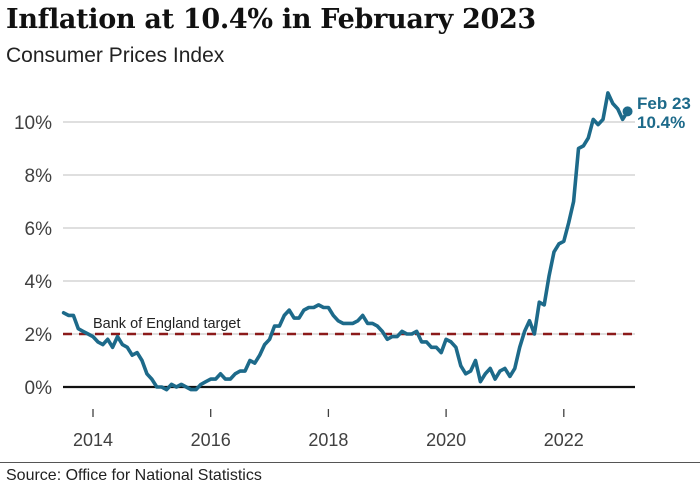 The width and height of the screenshot is (700, 492). What do you see at coordinates (167, 324) in the screenshot?
I see `target-line-label: Bank of England target` at bounding box center [167, 324].